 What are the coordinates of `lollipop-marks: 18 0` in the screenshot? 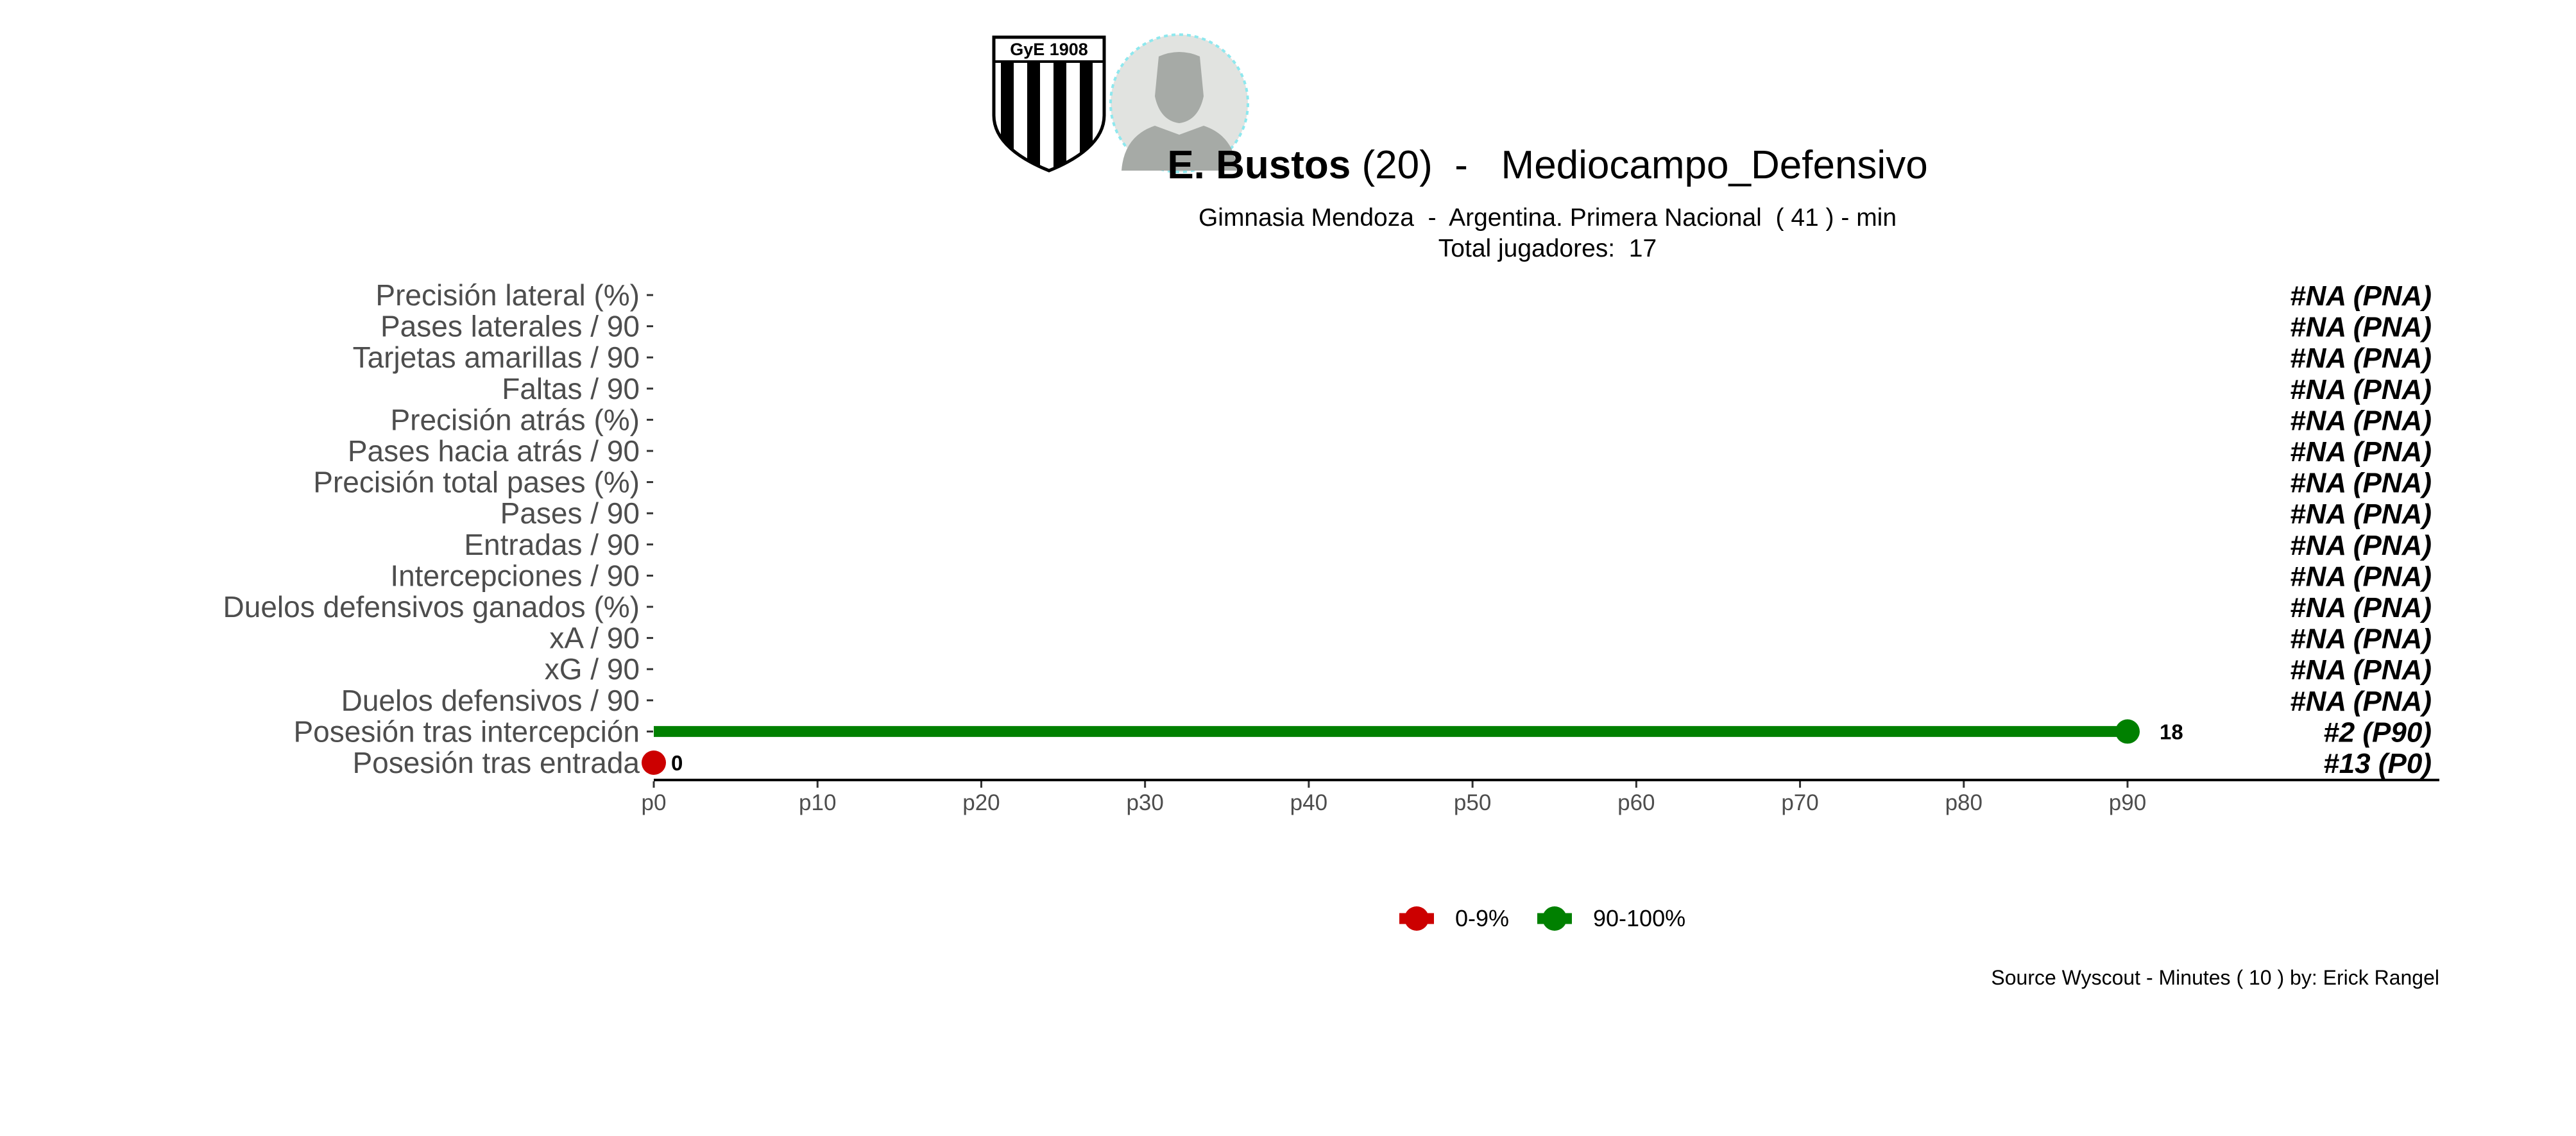 It's located at (1412, 747).